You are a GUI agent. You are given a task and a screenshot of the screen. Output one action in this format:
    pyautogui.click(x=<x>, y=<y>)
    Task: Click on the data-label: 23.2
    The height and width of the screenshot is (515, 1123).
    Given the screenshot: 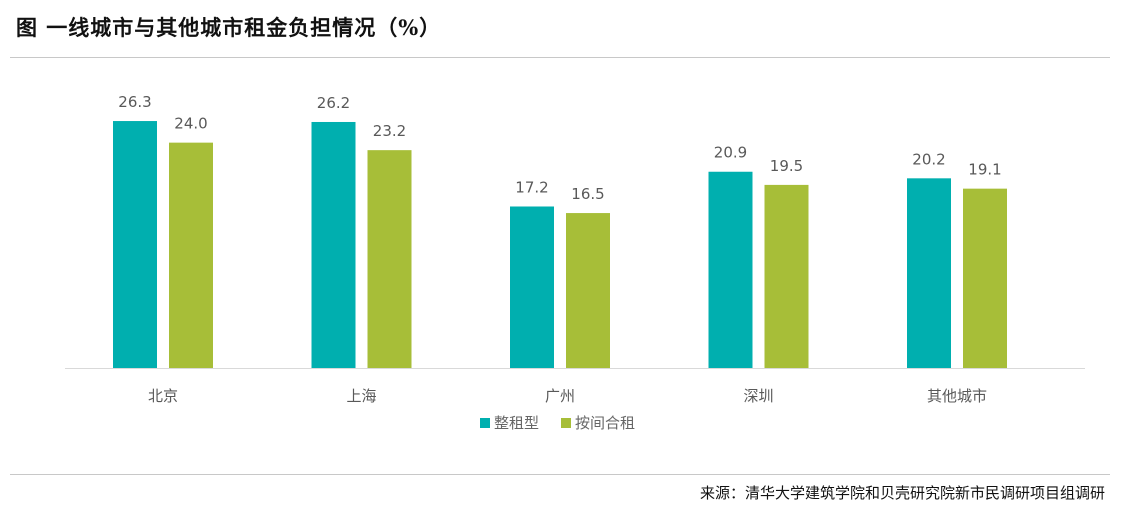 What is the action you would take?
    pyautogui.click(x=389, y=131)
    